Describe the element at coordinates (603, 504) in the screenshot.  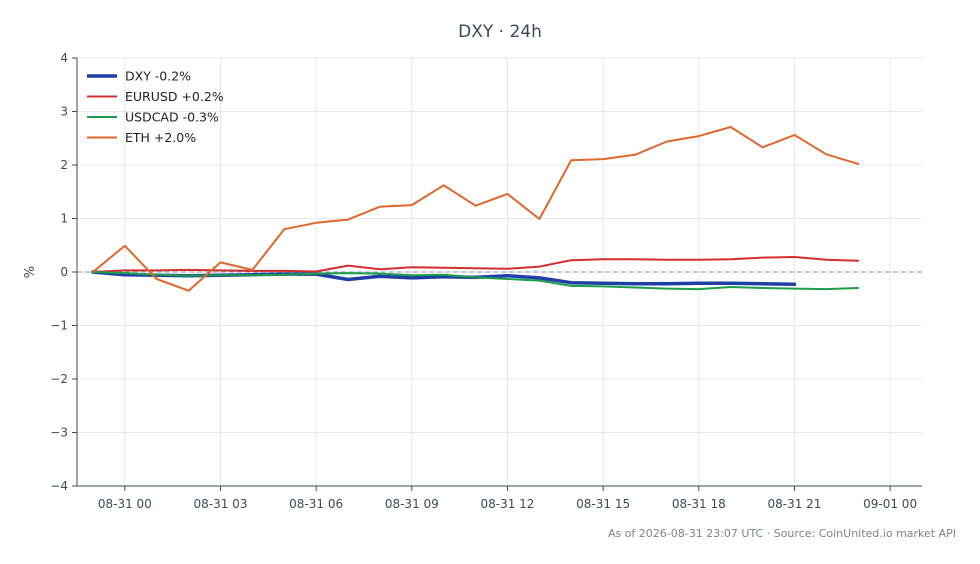
I see `x-tick-label-5: 08-31 15` at that location.